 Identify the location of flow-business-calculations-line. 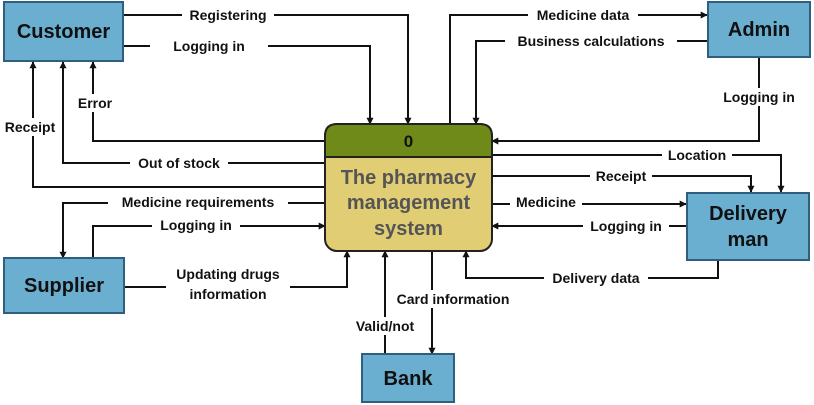
(589, 82).